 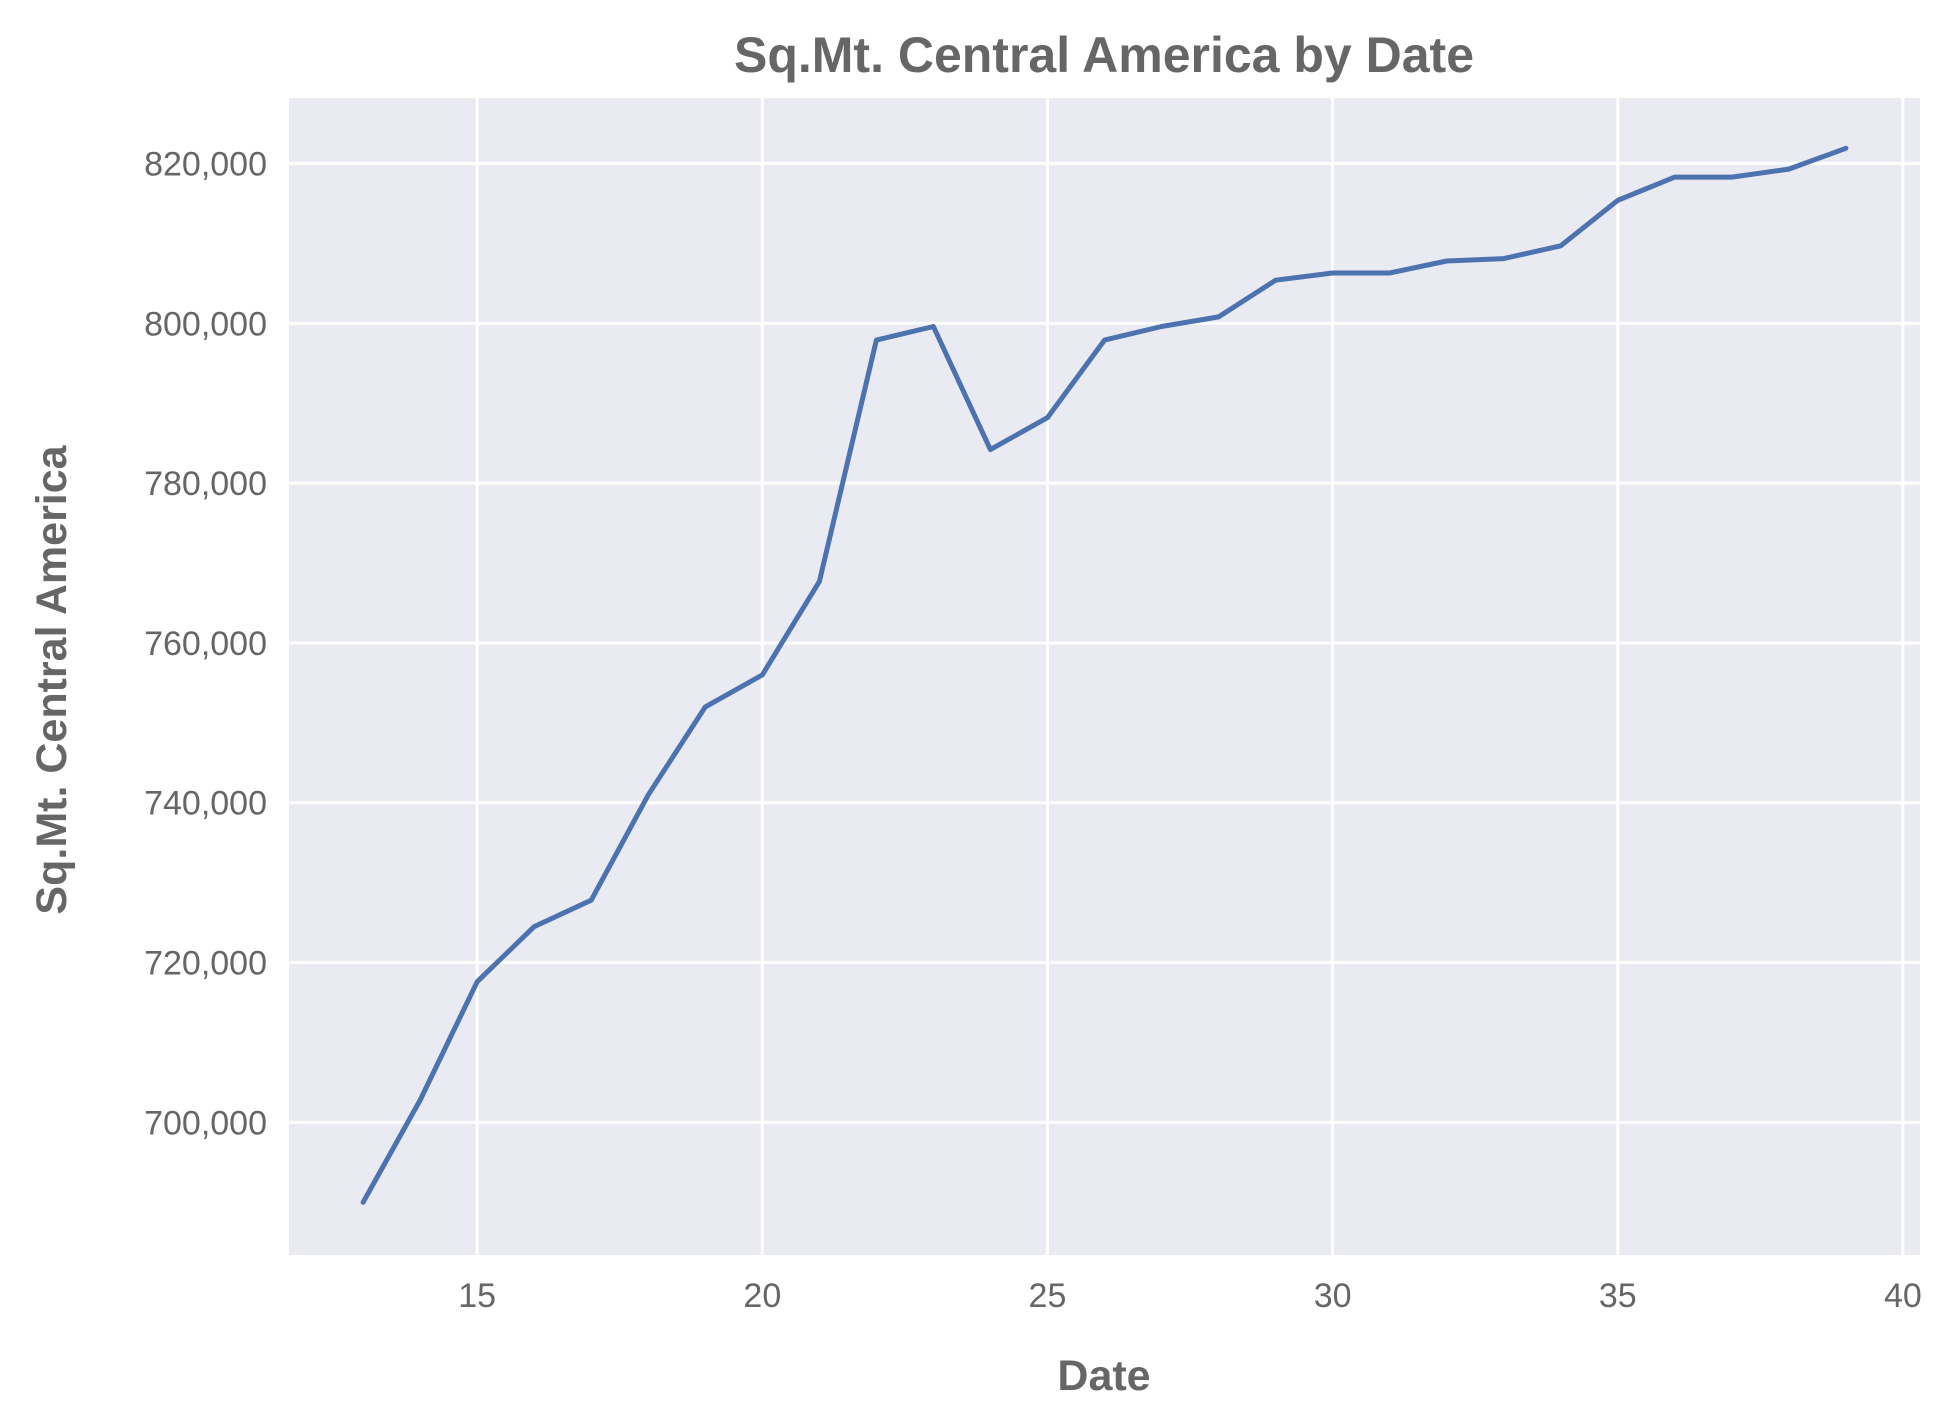 I want to click on y-tick-label: 720,000, so click(x=205, y=964).